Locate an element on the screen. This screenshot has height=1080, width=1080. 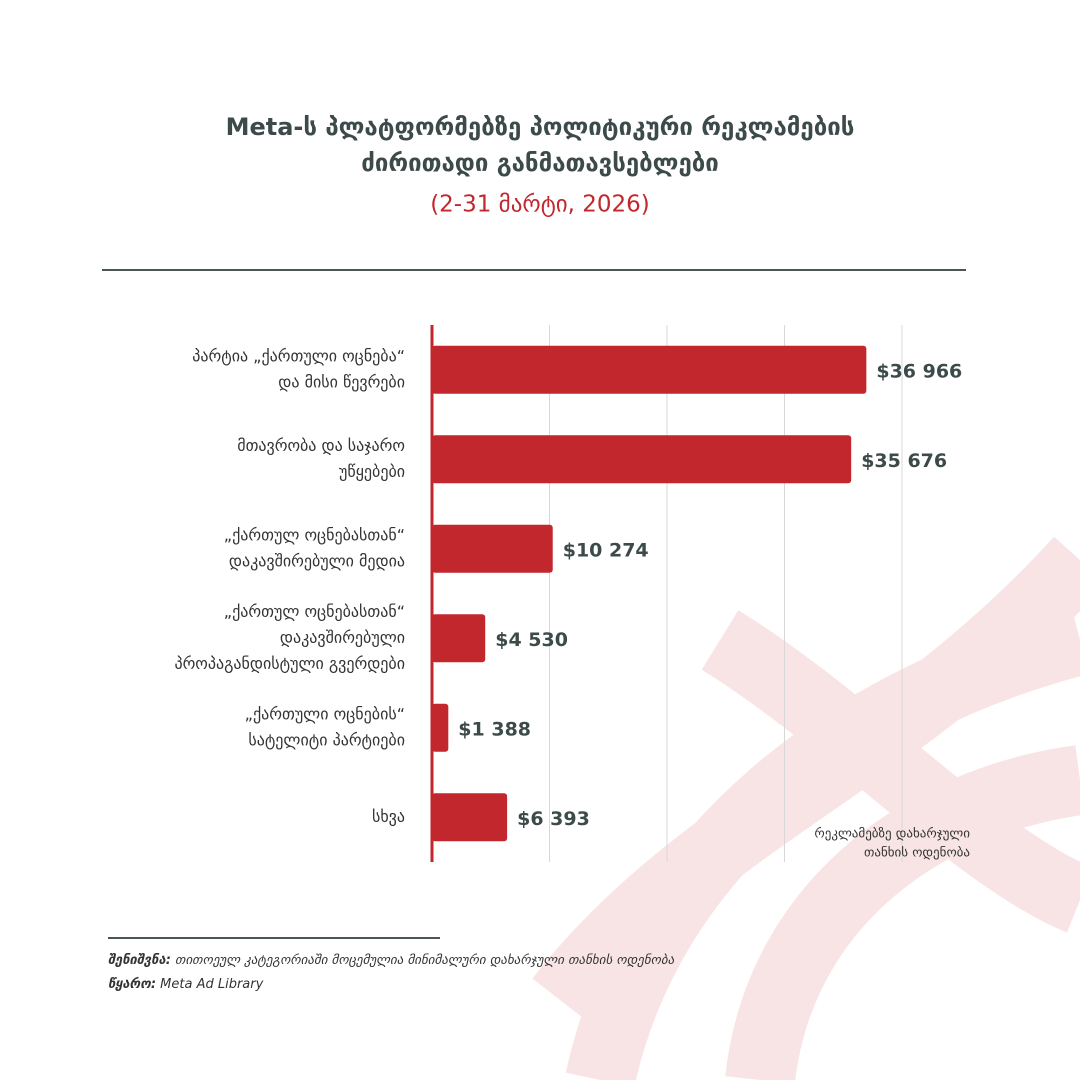
y-tick-label: „ქართული ოცნების“ is located at coordinates (325, 713).